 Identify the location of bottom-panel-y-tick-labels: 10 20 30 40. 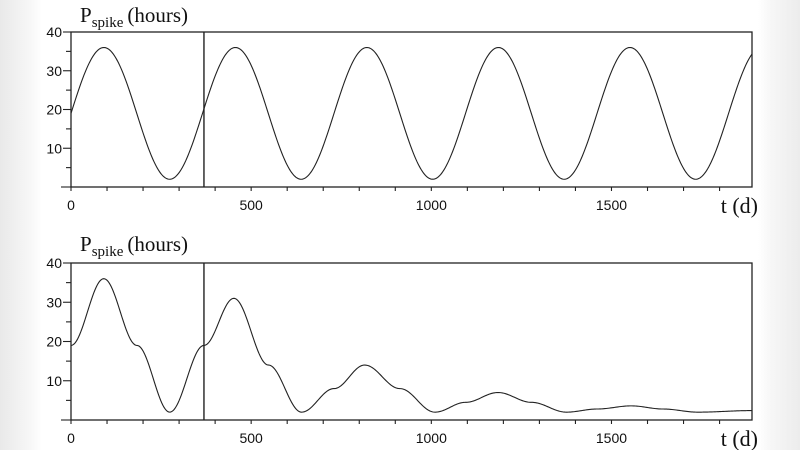
(54, 322).